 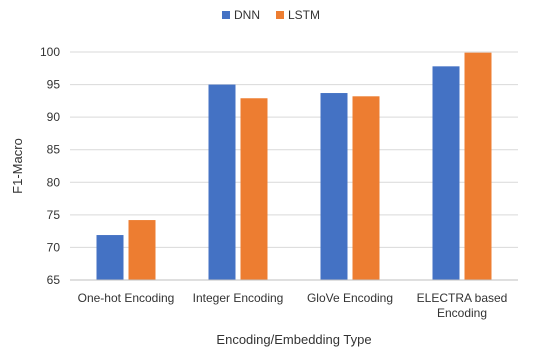 What do you see at coordinates (54, 247) in the screenshot?
I see `y-tick-label: 70` at bounding box center [54, 247].